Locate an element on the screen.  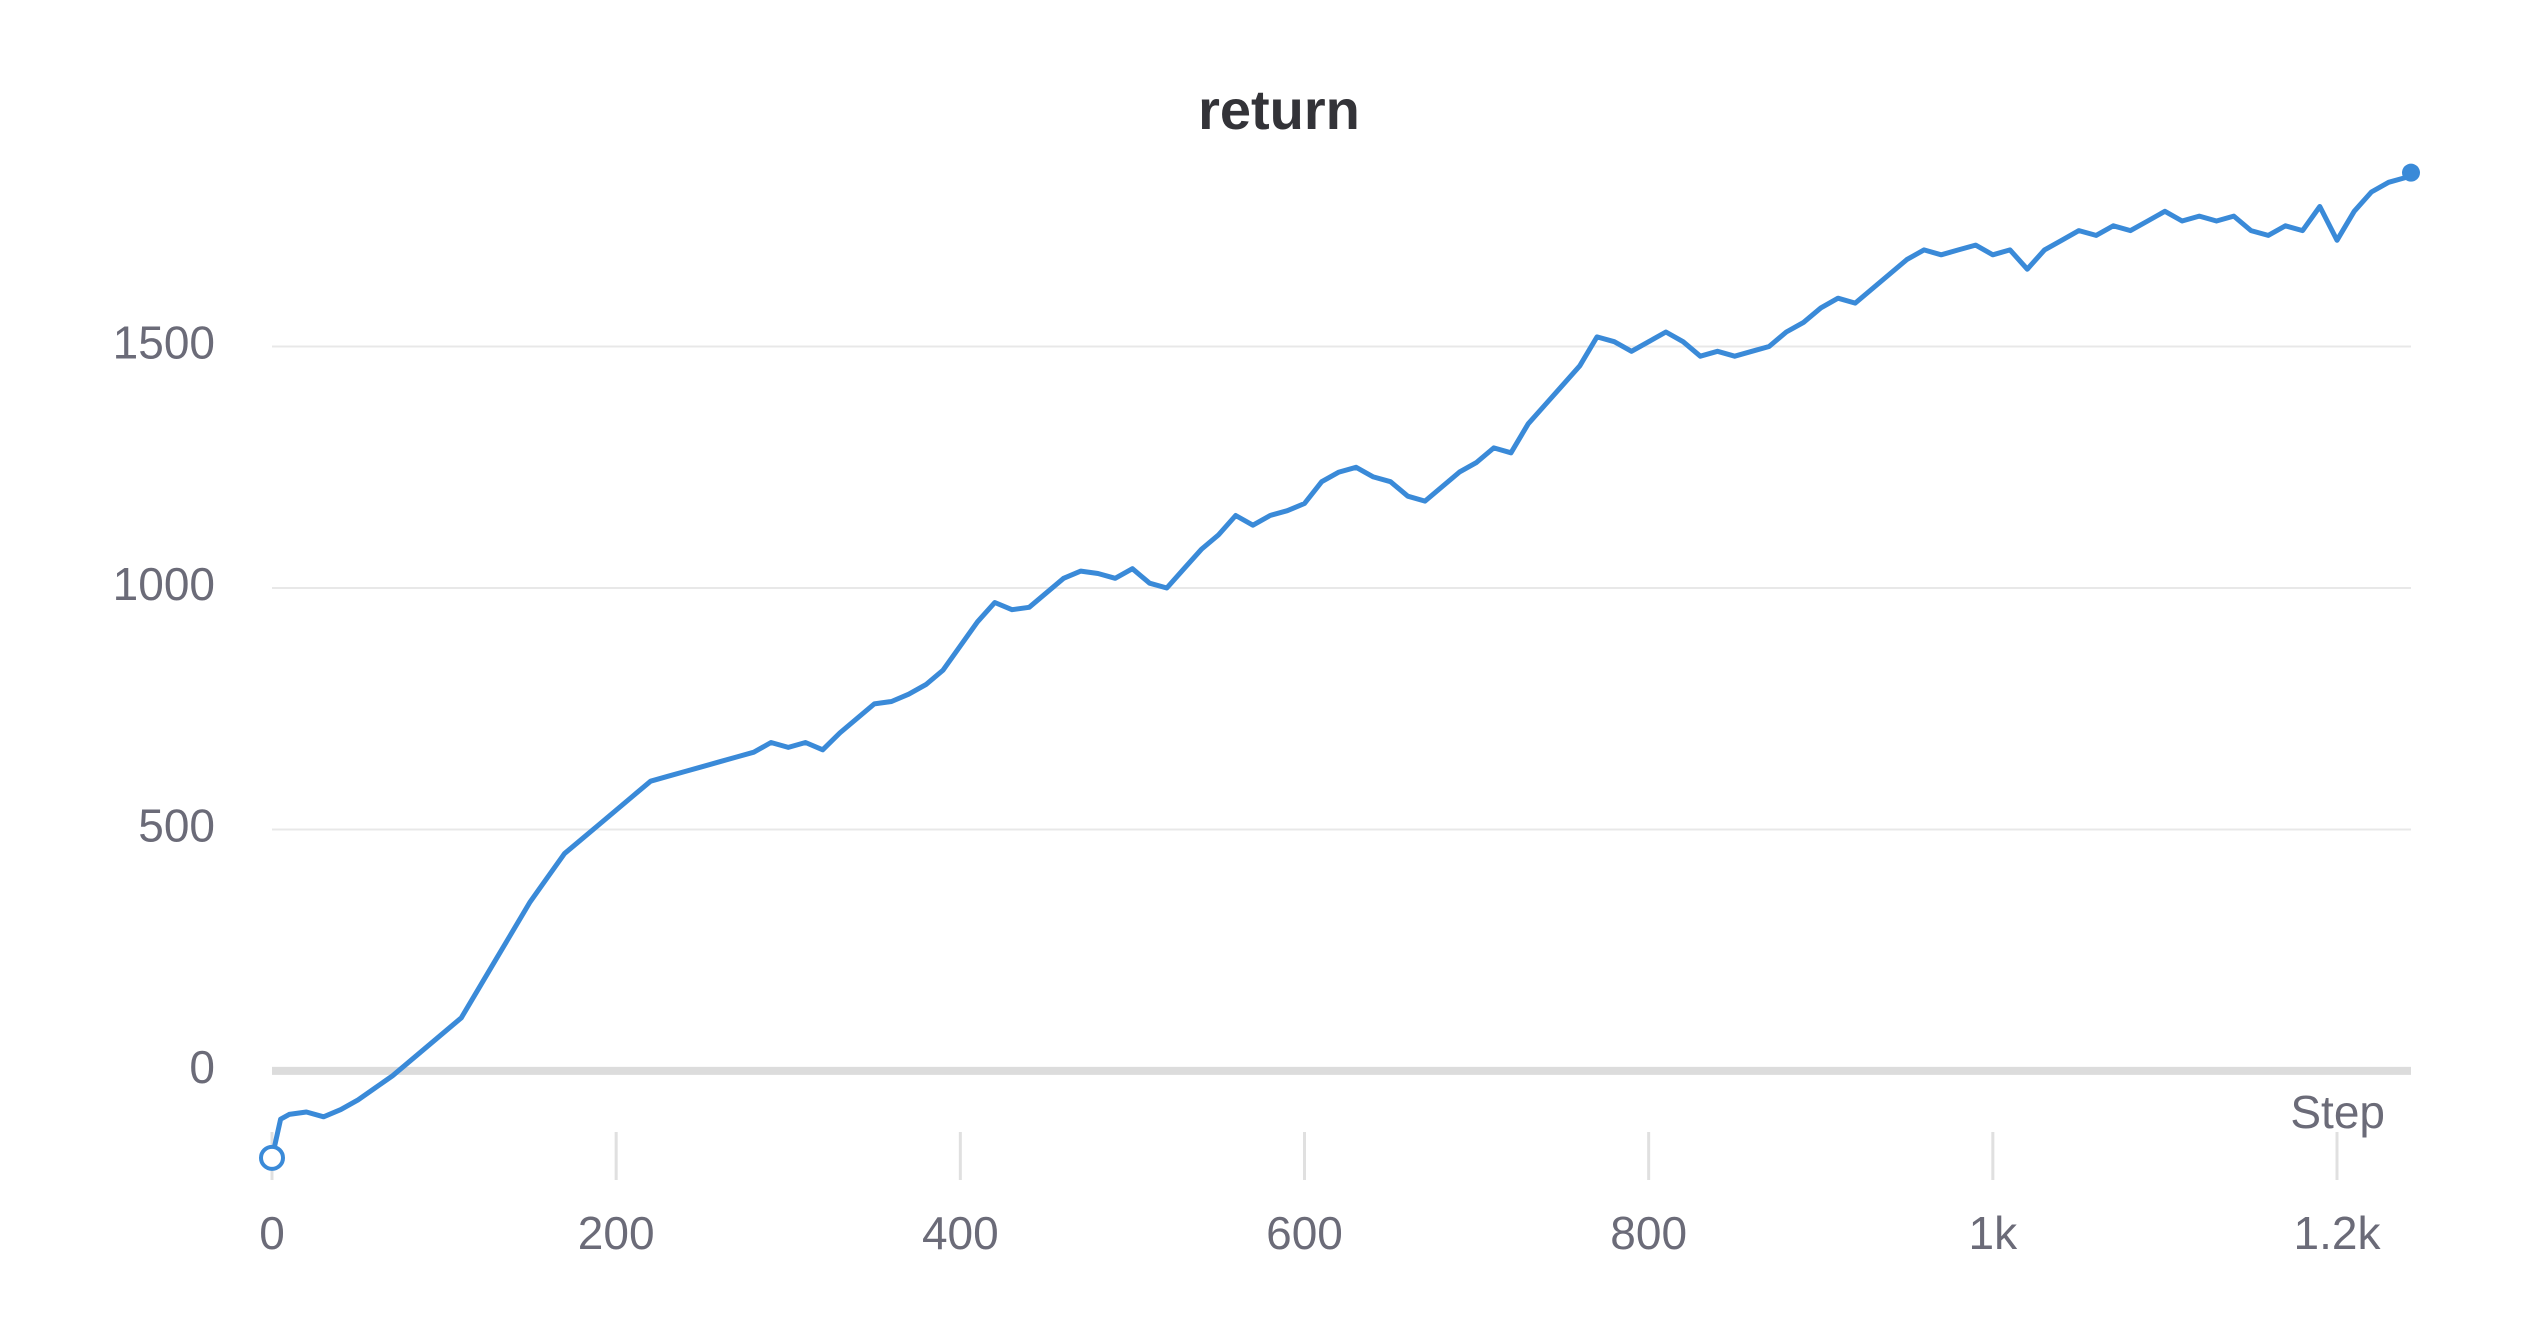
x-tick-label: 1.2k is located at coordinates (2338, 1233).